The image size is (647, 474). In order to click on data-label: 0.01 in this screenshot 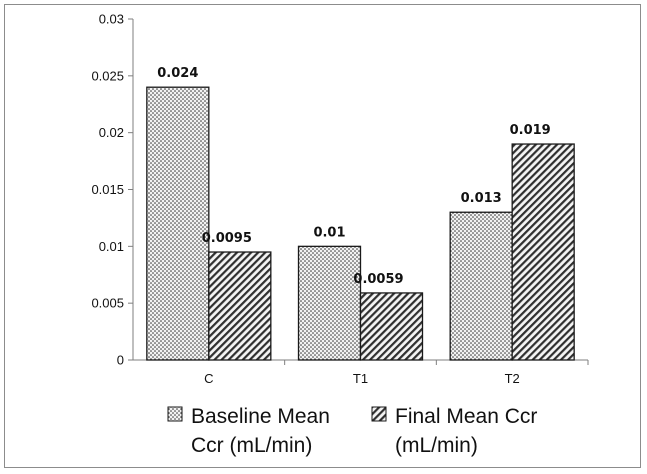, I will do `click(329, 232)`.